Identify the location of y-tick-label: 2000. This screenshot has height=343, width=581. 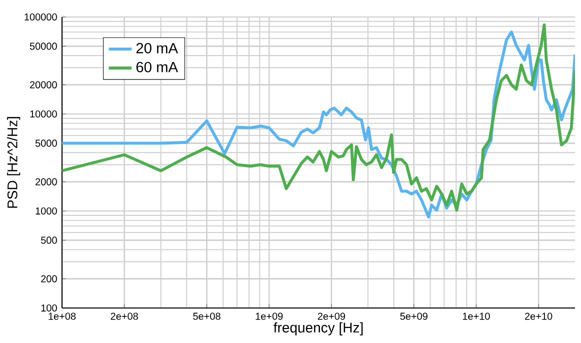
(46, 182).